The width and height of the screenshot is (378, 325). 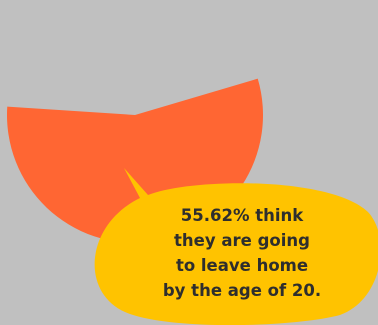 I want to click on callout-line-2: they are going, so click(x=242, y=240).